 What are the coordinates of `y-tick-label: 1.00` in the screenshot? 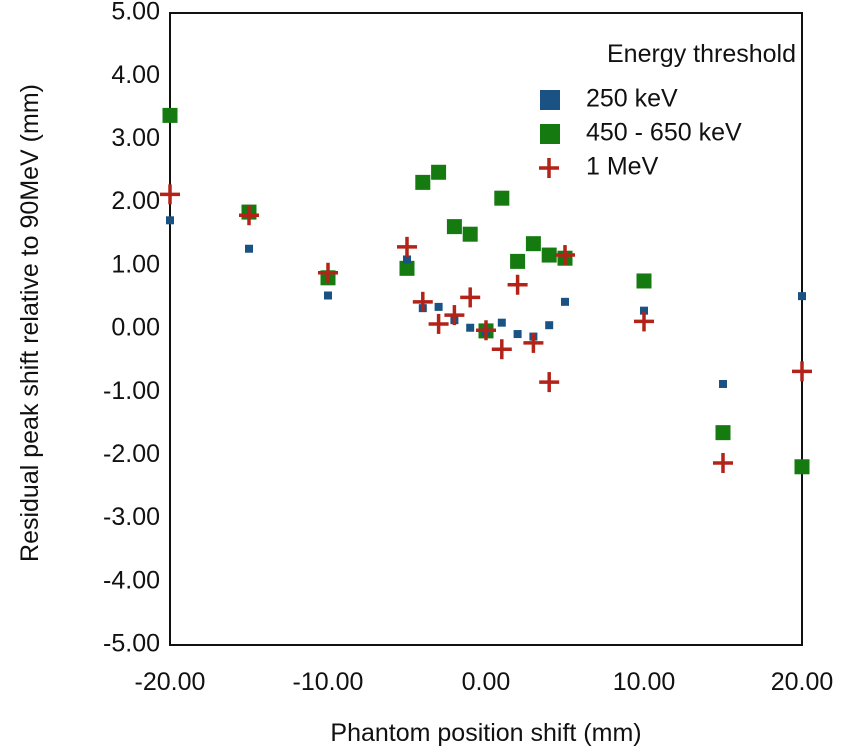 It's located at (135, 264).